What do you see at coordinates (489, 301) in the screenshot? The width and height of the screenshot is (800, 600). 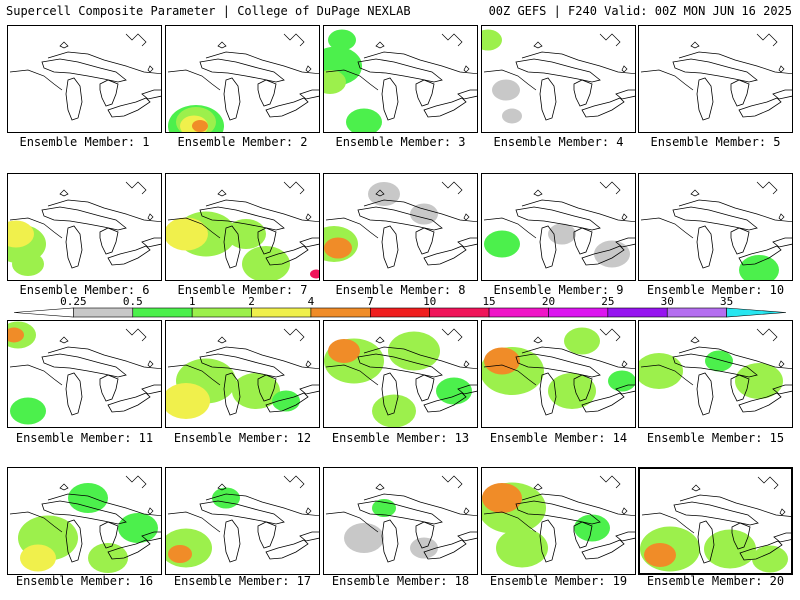 I see `color-scale-tick-label: 15` at bounding box center [489, 301].